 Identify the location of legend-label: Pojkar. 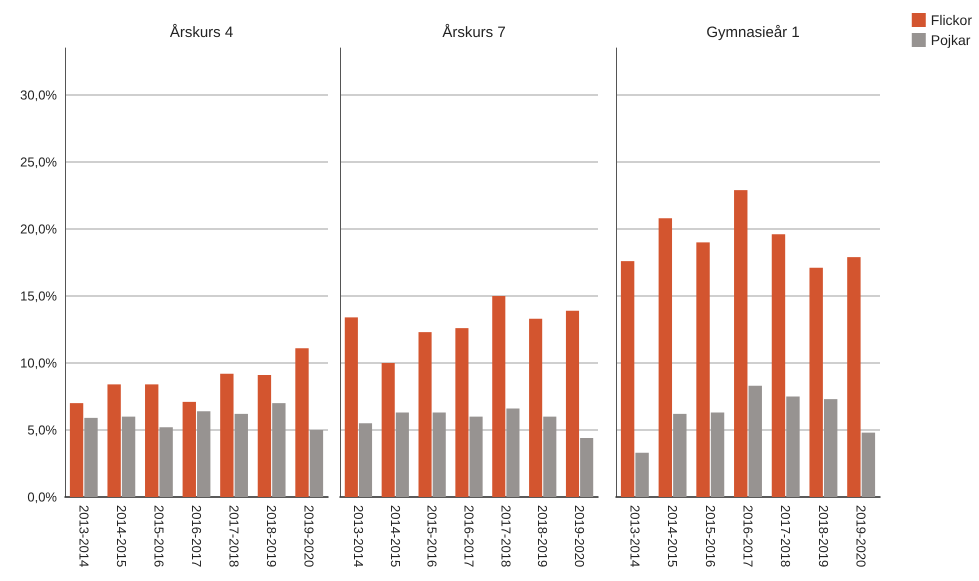
(950, 40).